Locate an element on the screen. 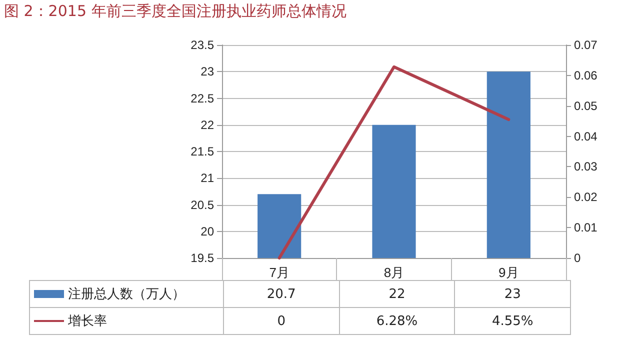 The width and height of the screenshot is (640, 362). x-tick-label: 9月 is located at coordinates (508, 272).